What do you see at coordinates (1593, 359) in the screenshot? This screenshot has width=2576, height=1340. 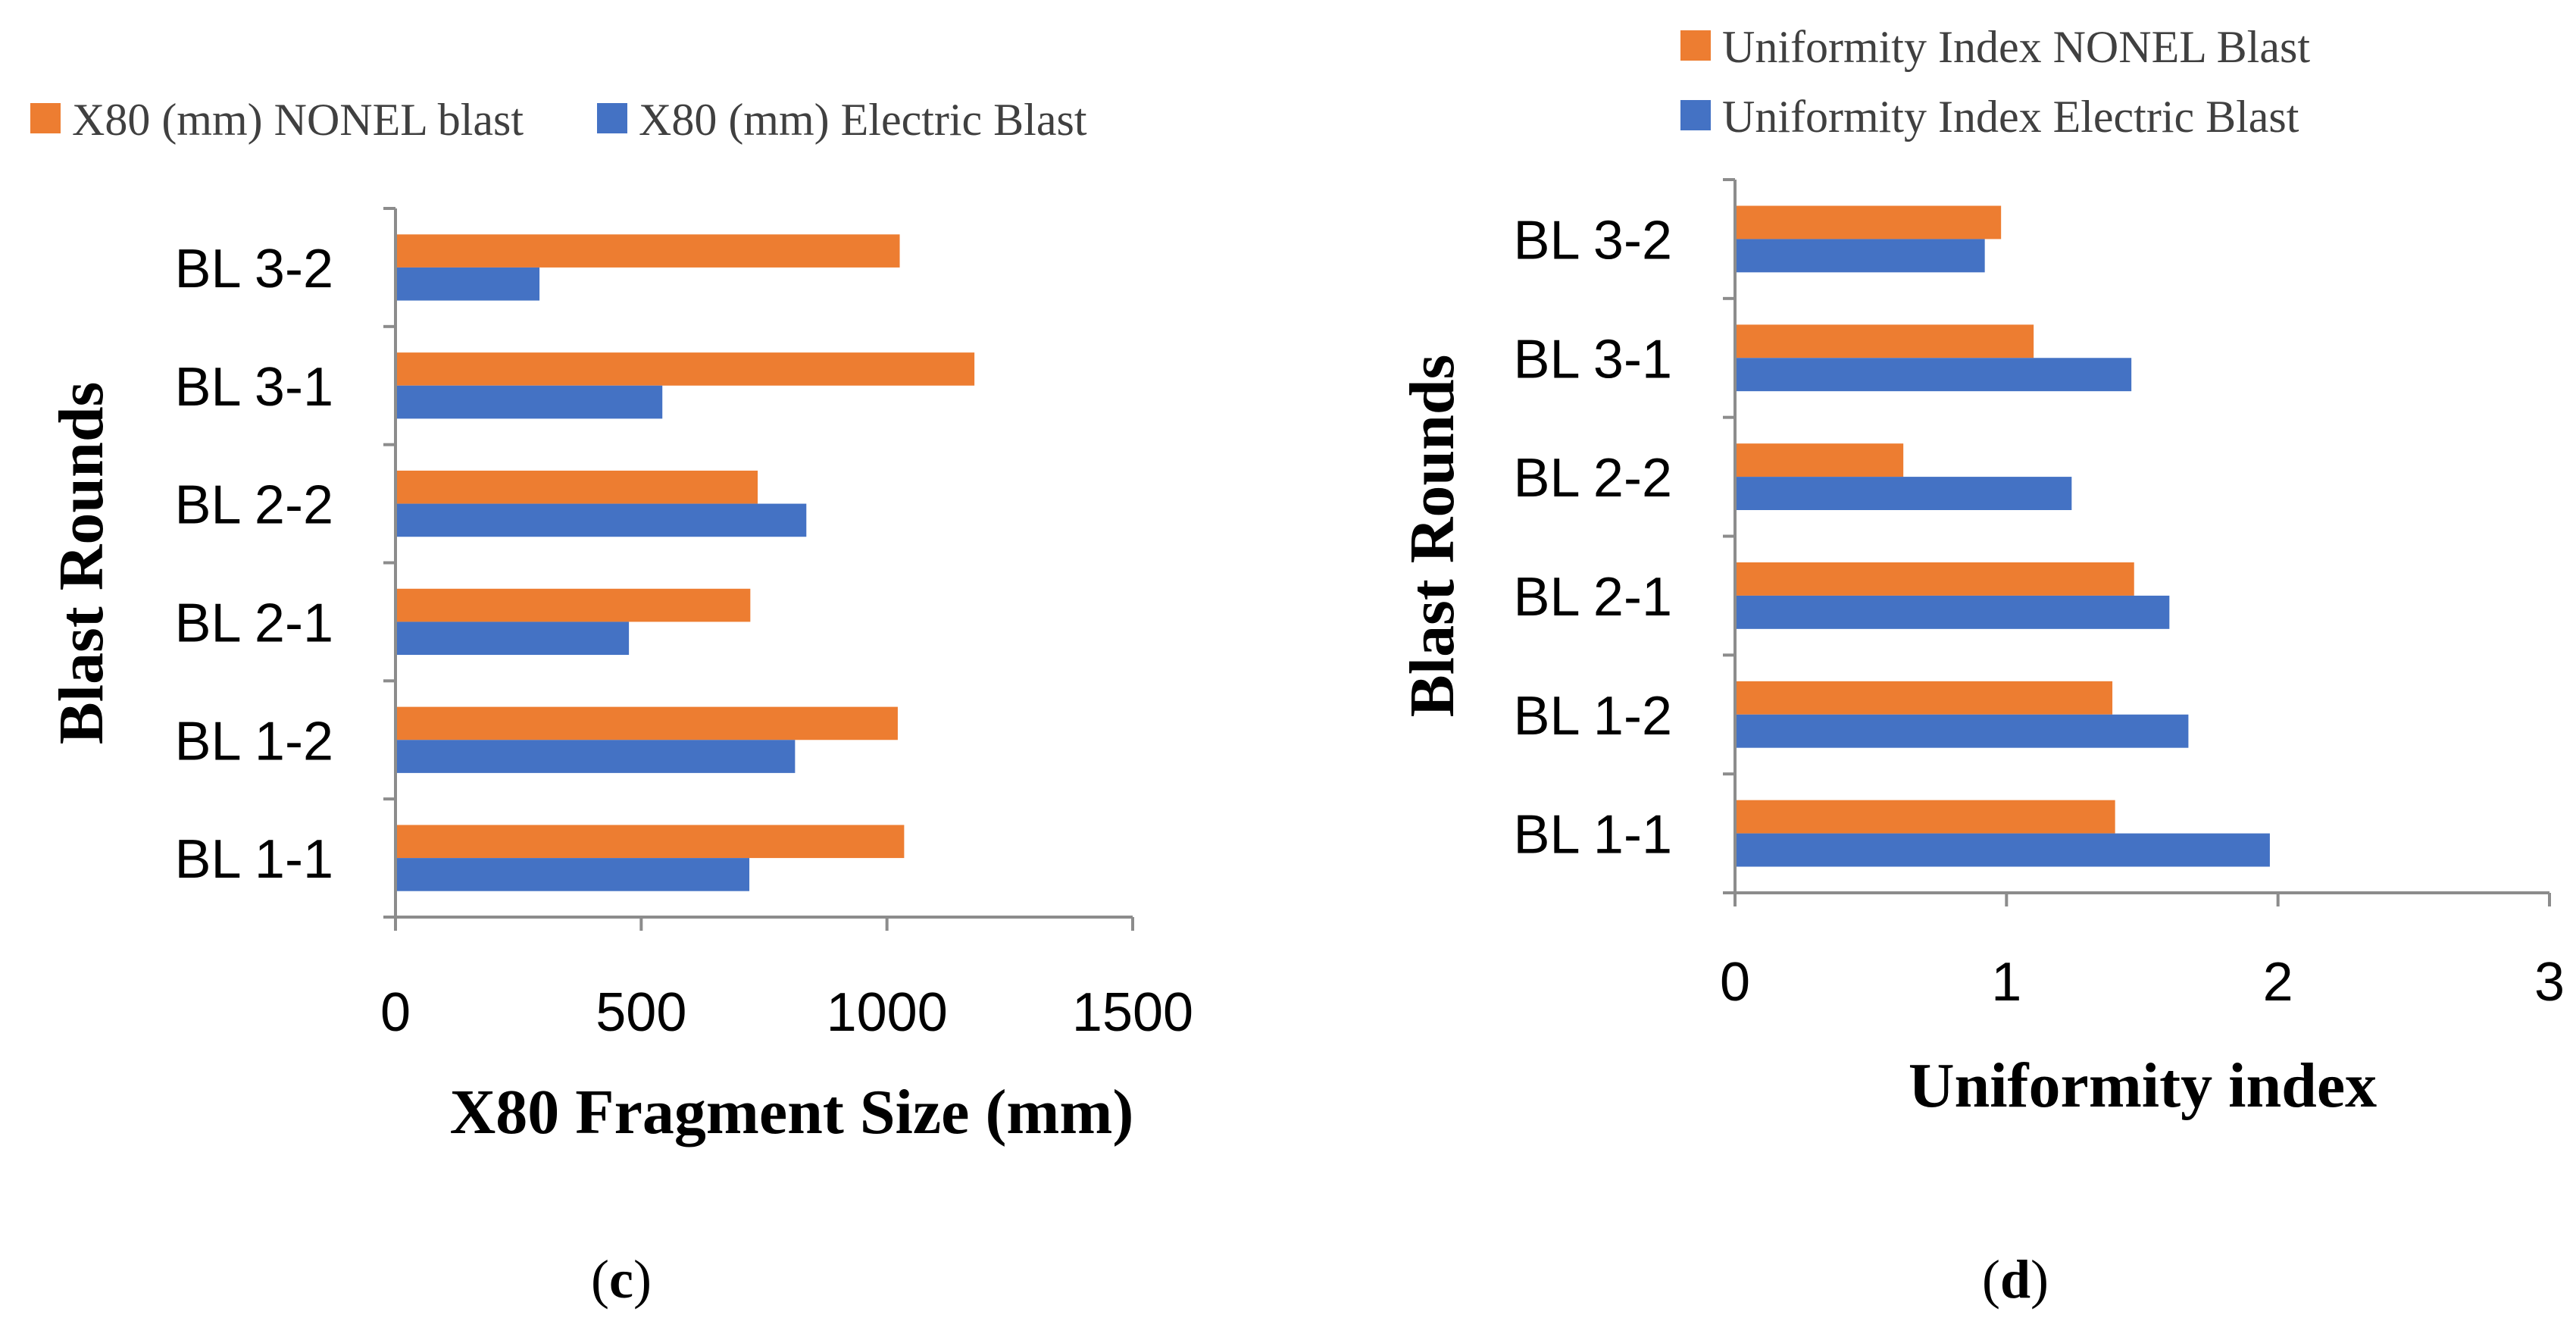 I see `category-label-d-4: BL 3-1` at bounding box center [1593, 359].